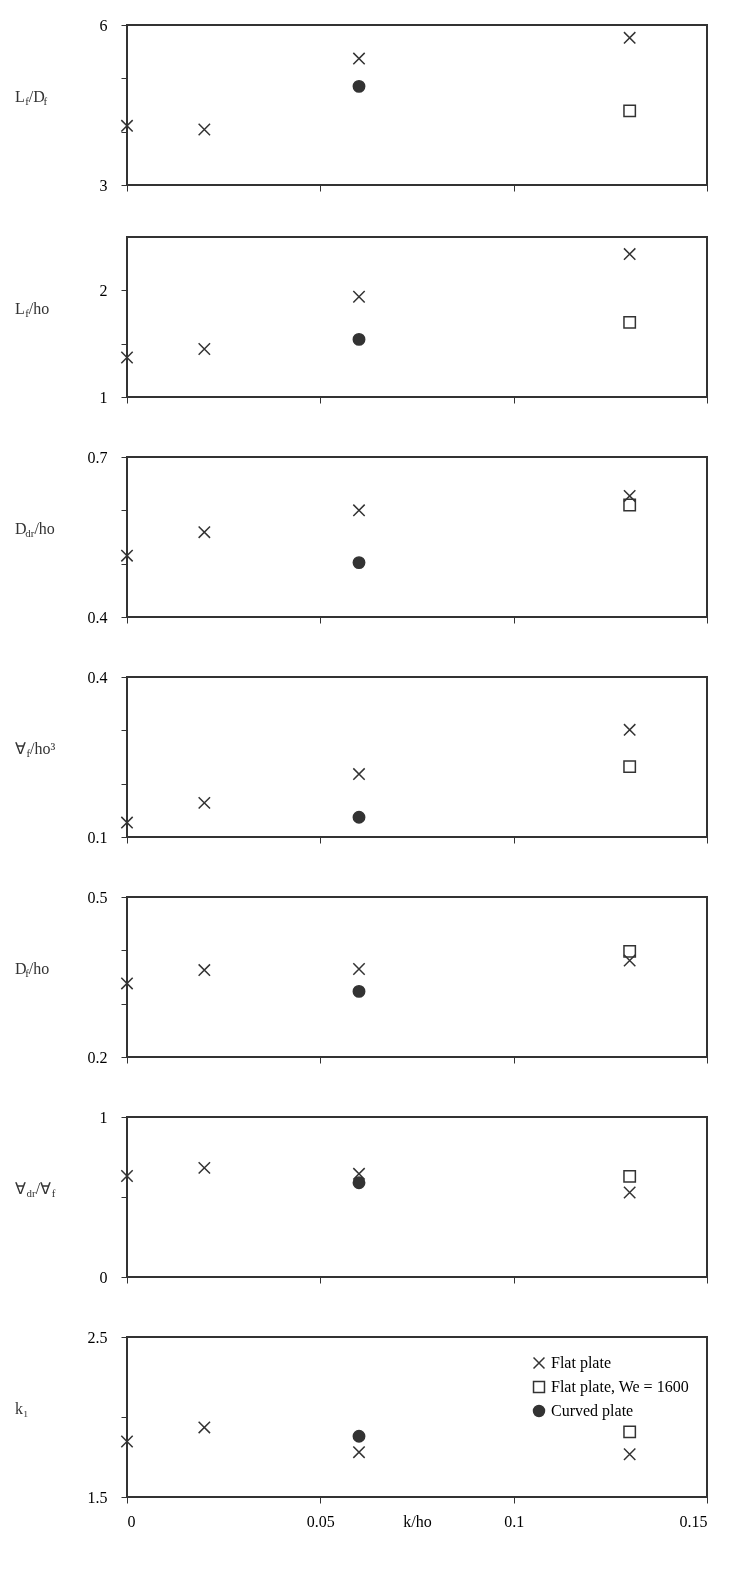  What do you see at coordinates (103, 185) in the screenshot?
I see `y-tick-label: 3` at bounding box center [103, 185].